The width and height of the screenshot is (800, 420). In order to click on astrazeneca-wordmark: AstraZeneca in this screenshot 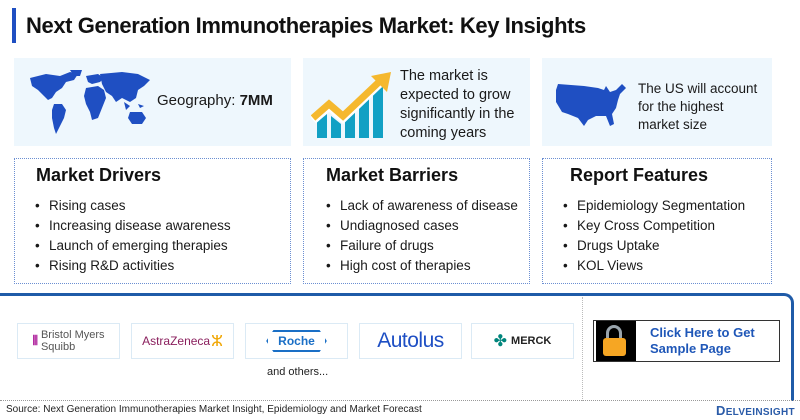, I will do `click(176, 341)`.